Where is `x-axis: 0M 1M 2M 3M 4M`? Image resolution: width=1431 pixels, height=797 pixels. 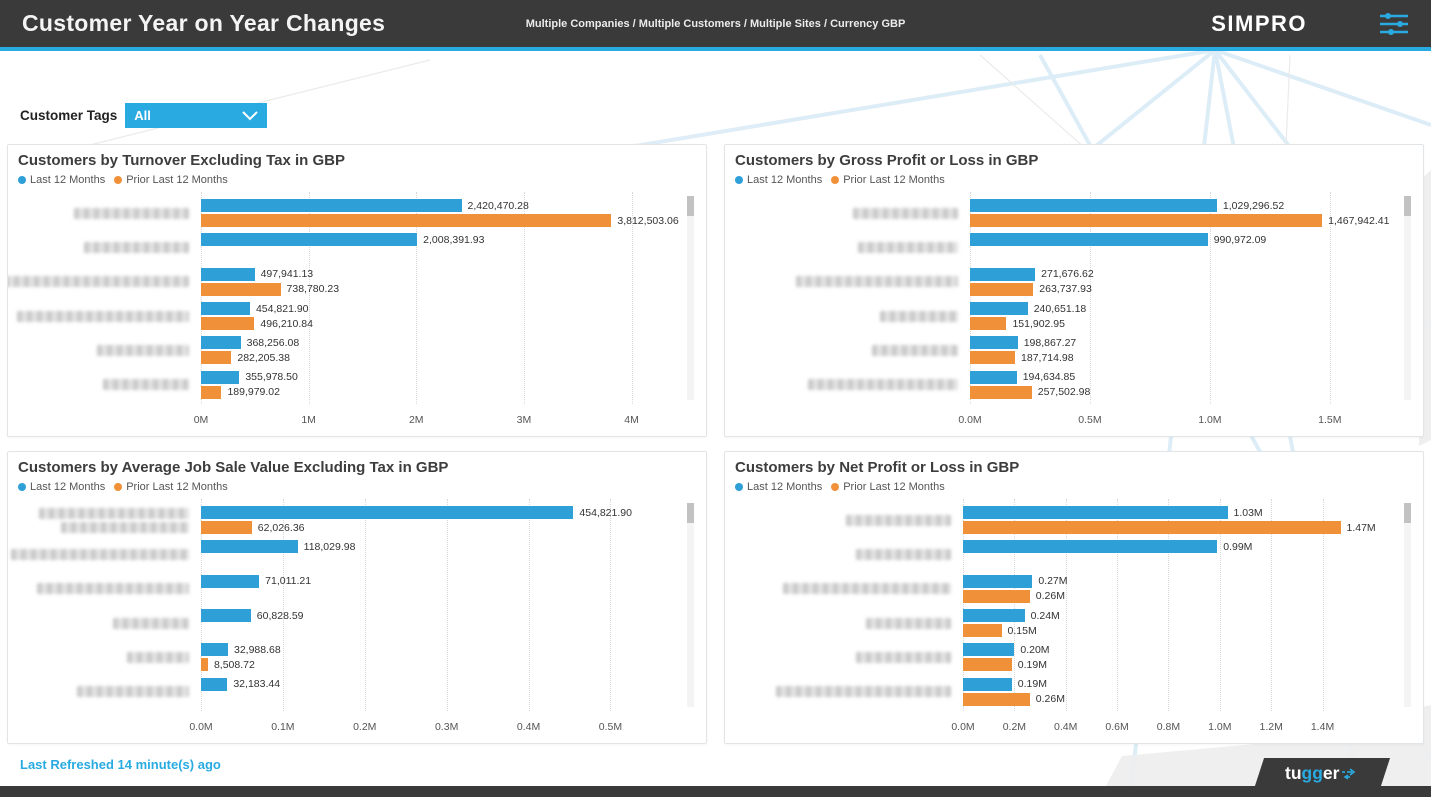
x-axis: 0M 1M 2M 3M 4M is located at coordinates (437, 419).